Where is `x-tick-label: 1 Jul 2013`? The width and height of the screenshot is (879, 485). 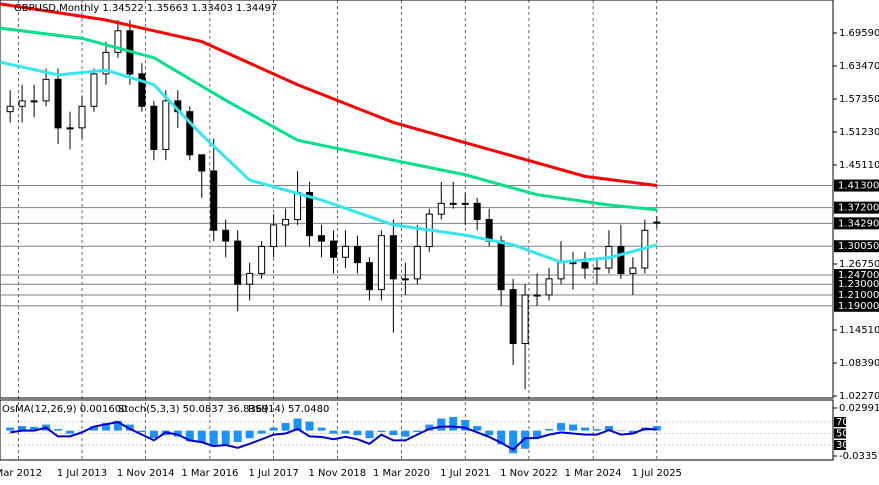 x-tick-label: 1 Jul 2013 is located at coordinates (82, 473).